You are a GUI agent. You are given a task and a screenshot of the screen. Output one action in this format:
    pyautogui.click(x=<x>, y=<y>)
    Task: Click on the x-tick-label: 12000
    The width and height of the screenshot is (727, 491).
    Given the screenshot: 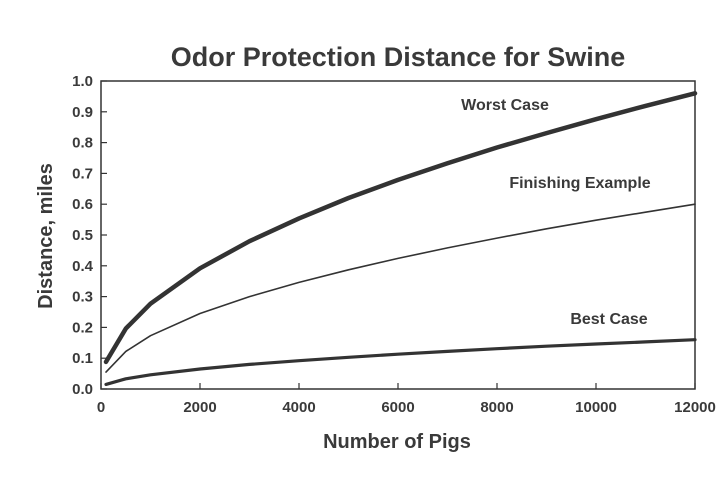 What is the action you would take?
    pyautogui.click(x=695, y=407)
    